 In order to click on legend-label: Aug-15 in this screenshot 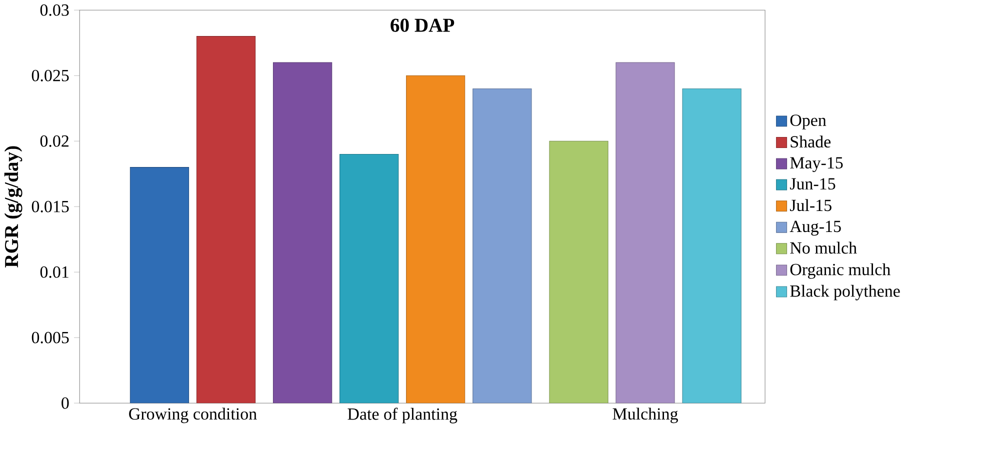, I will do `click(815, 228)`.